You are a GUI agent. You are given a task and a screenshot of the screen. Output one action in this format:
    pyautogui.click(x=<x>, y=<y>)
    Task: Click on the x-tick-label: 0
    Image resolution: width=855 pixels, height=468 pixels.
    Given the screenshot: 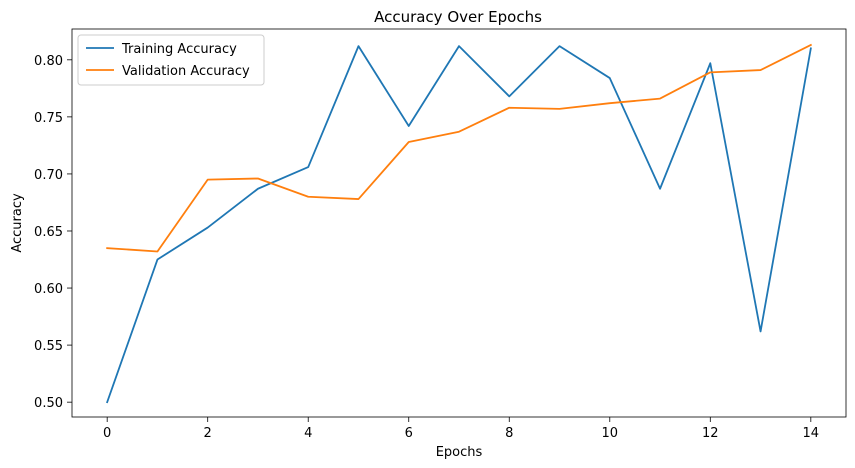 What is the action you would take?
    pyautogui.click(x=107, y=433)
    